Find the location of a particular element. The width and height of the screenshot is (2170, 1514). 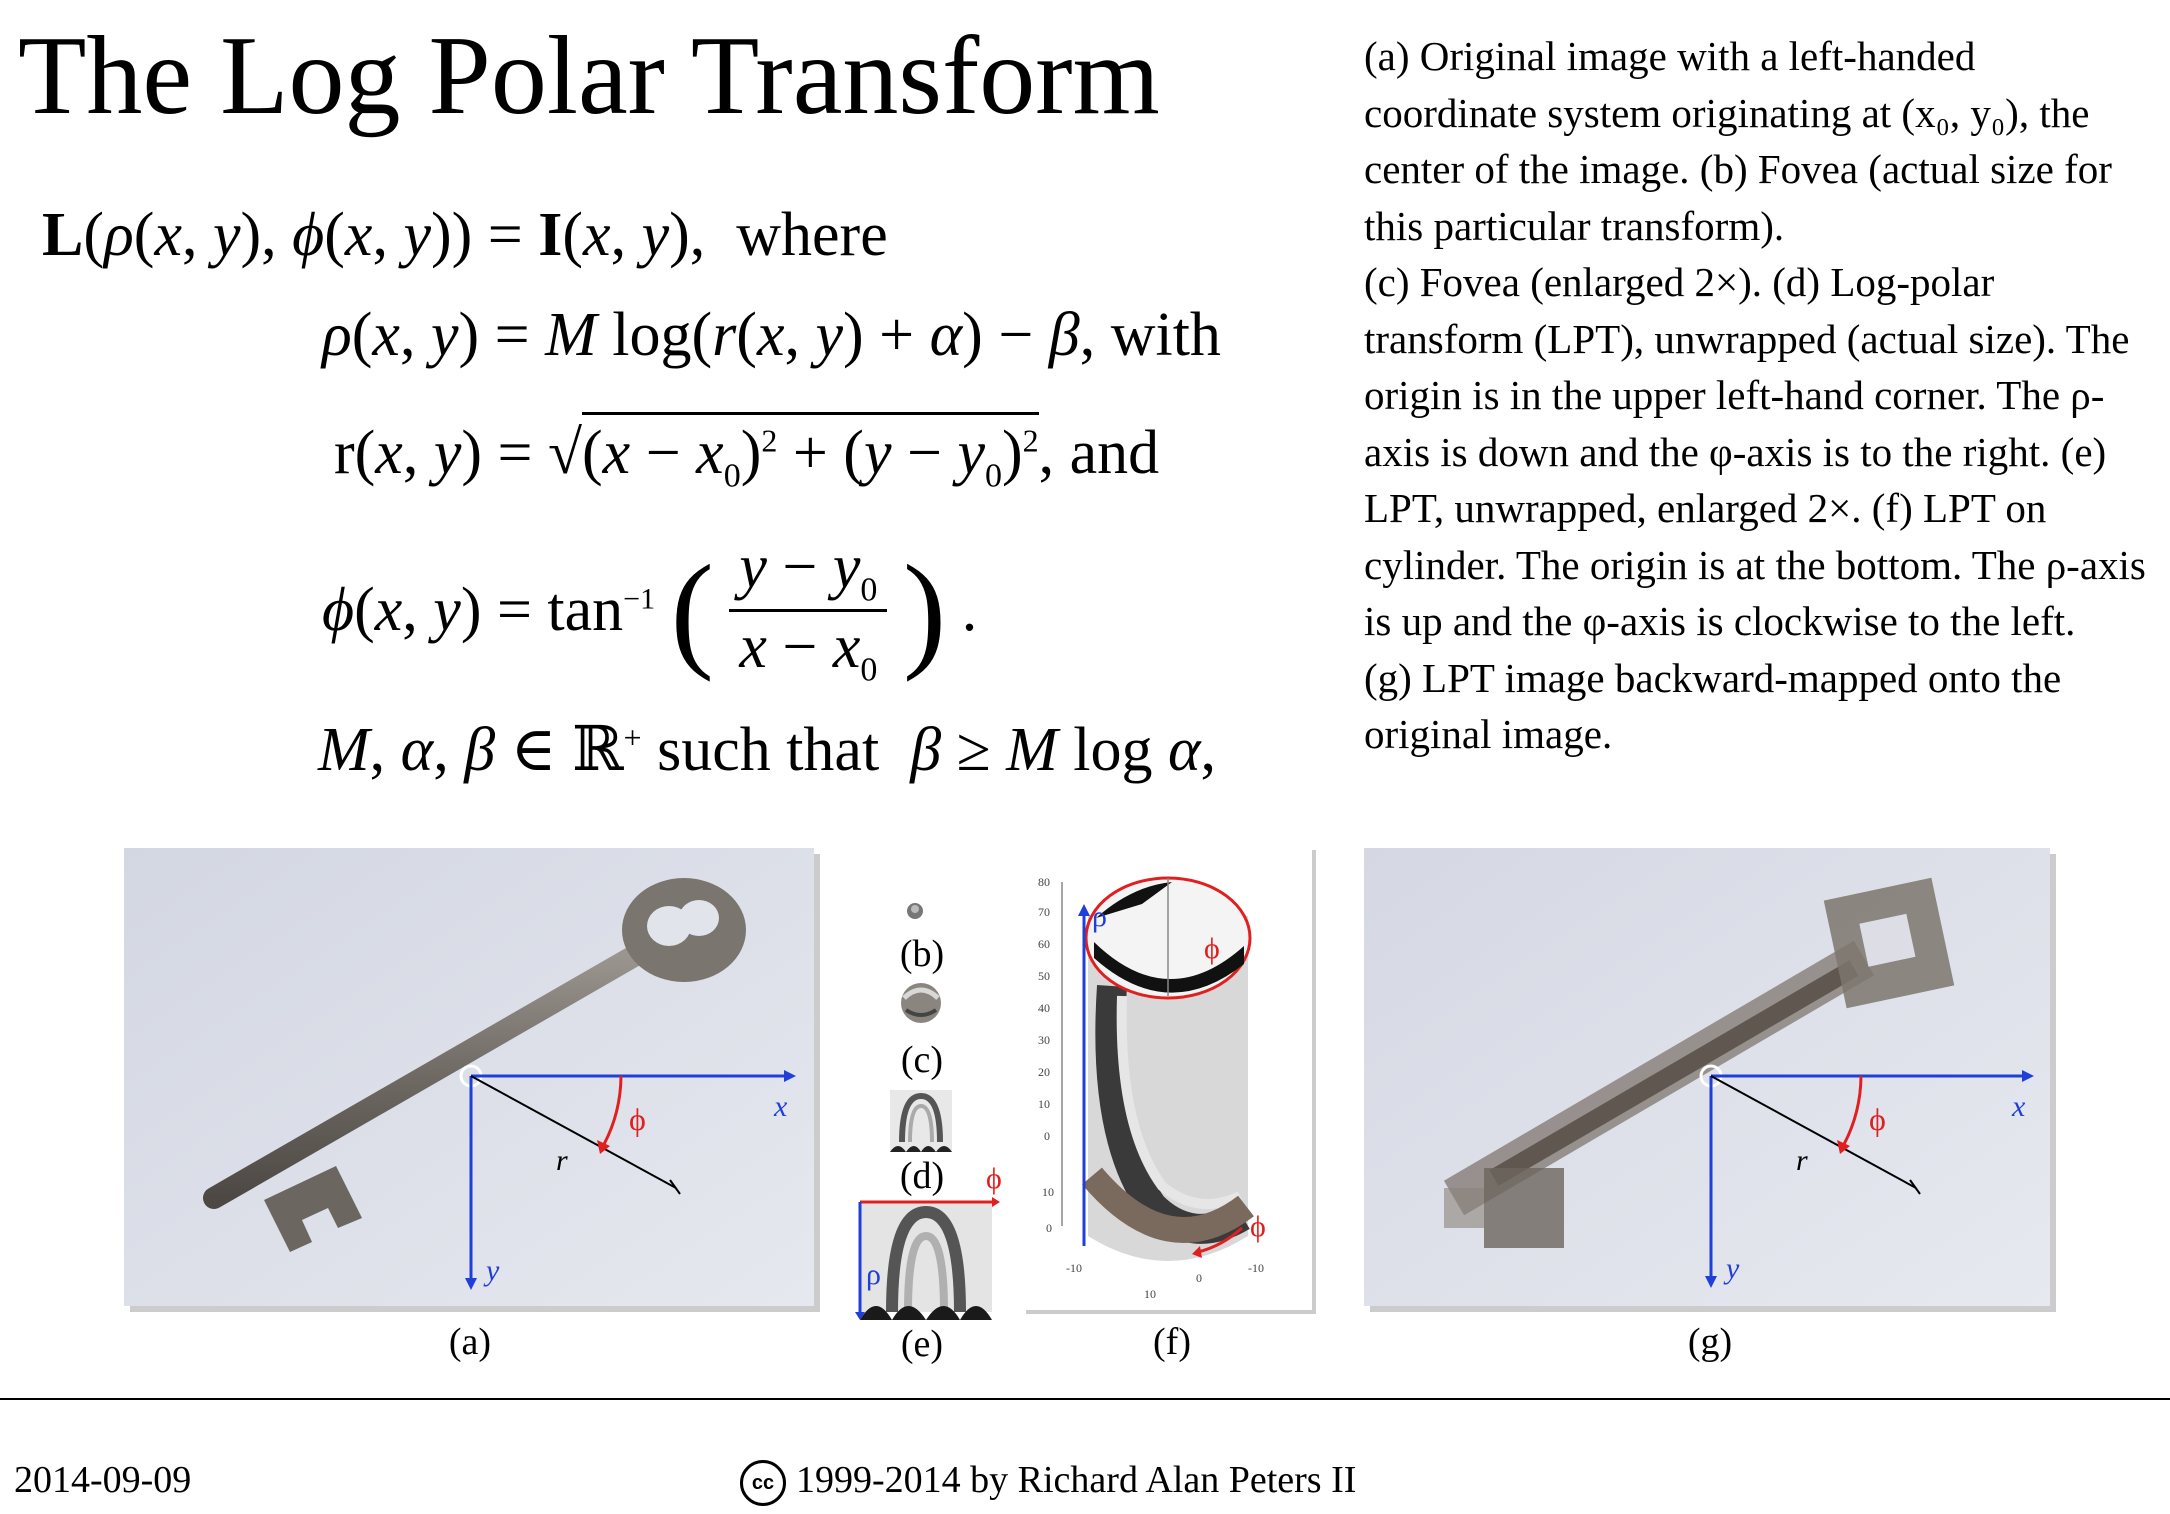

panel-label-e: (e) is located at coordinates (922, 1344).